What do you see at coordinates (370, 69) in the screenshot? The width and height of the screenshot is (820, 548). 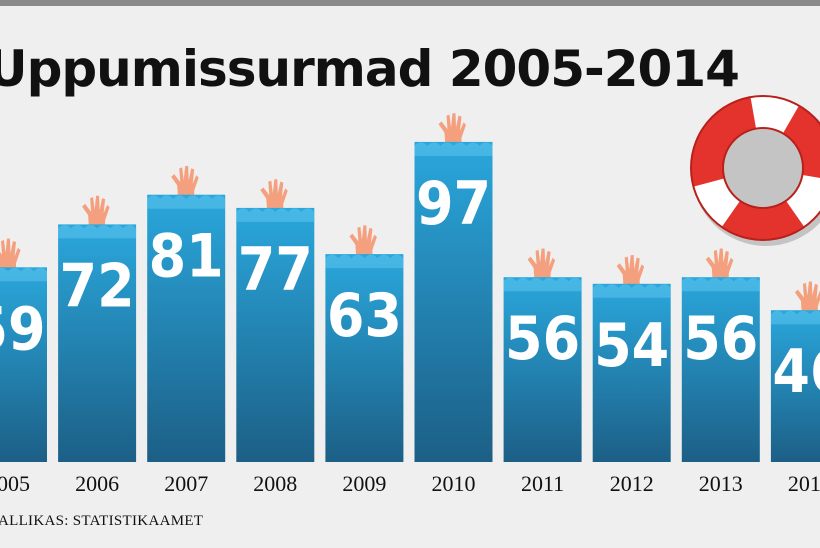 I see `chart-title: Uppumissurmad 2005-2014` at bounding box center [370, 69].